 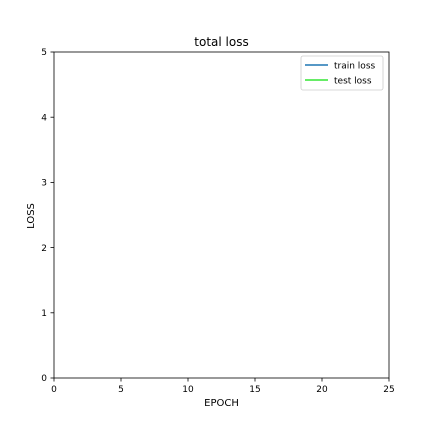 I want to click on x-tick-label: 5, so click(x=121, y=390).